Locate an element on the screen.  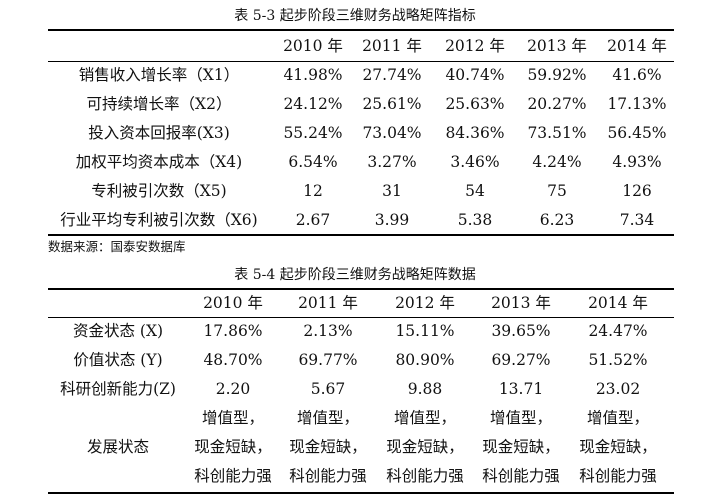
table1-col-header: 2011 年 is located at coordinates (392, 46).